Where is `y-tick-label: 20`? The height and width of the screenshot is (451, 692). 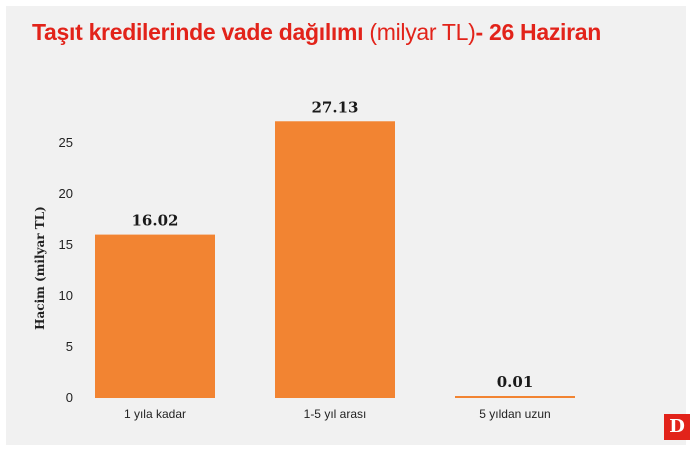 y-tick-label: 20 is located at coordinates (66, 193).